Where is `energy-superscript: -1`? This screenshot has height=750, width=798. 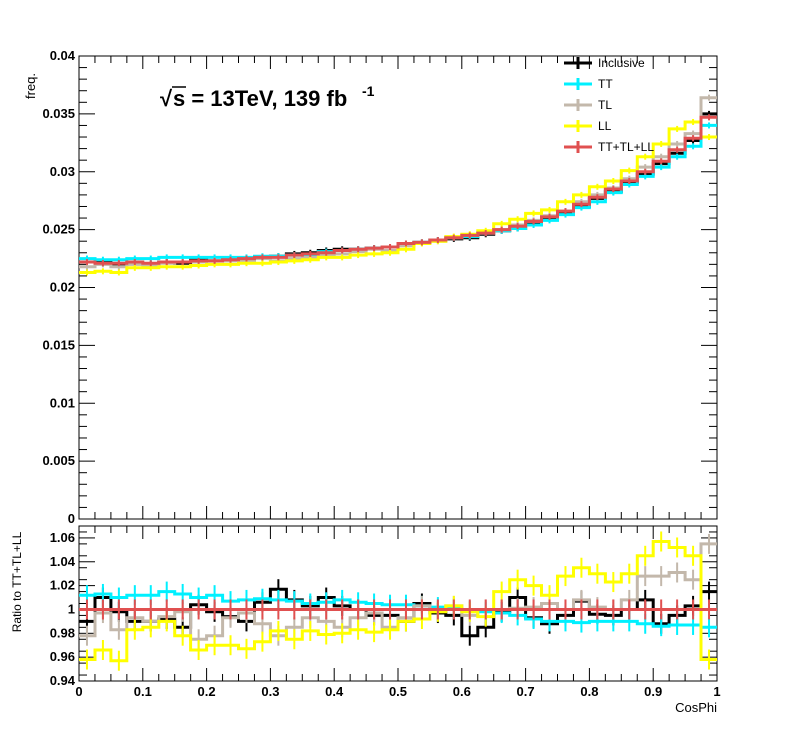
energy-superscript: -1 is located at coordinates (368, 91).